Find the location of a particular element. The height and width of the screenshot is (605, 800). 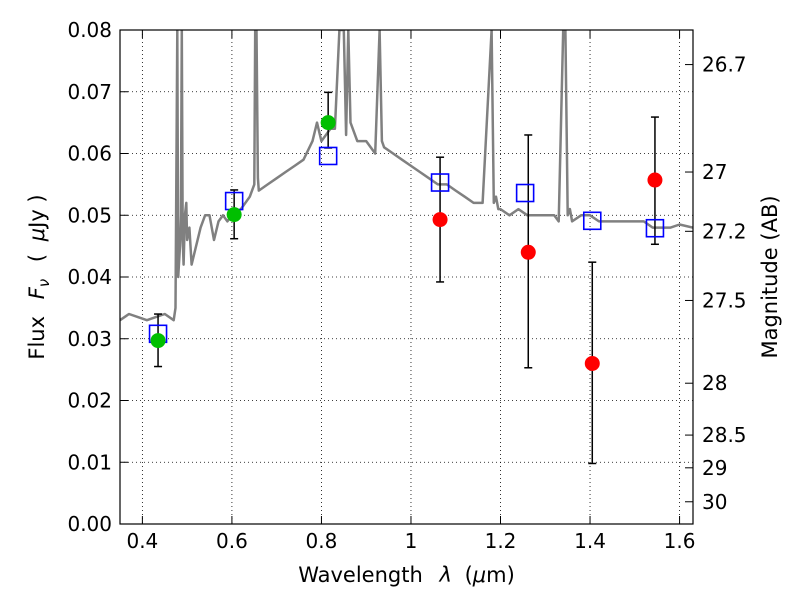

x-axis-label: Wavelength λ (μm) is located at coordinates (406, 575).